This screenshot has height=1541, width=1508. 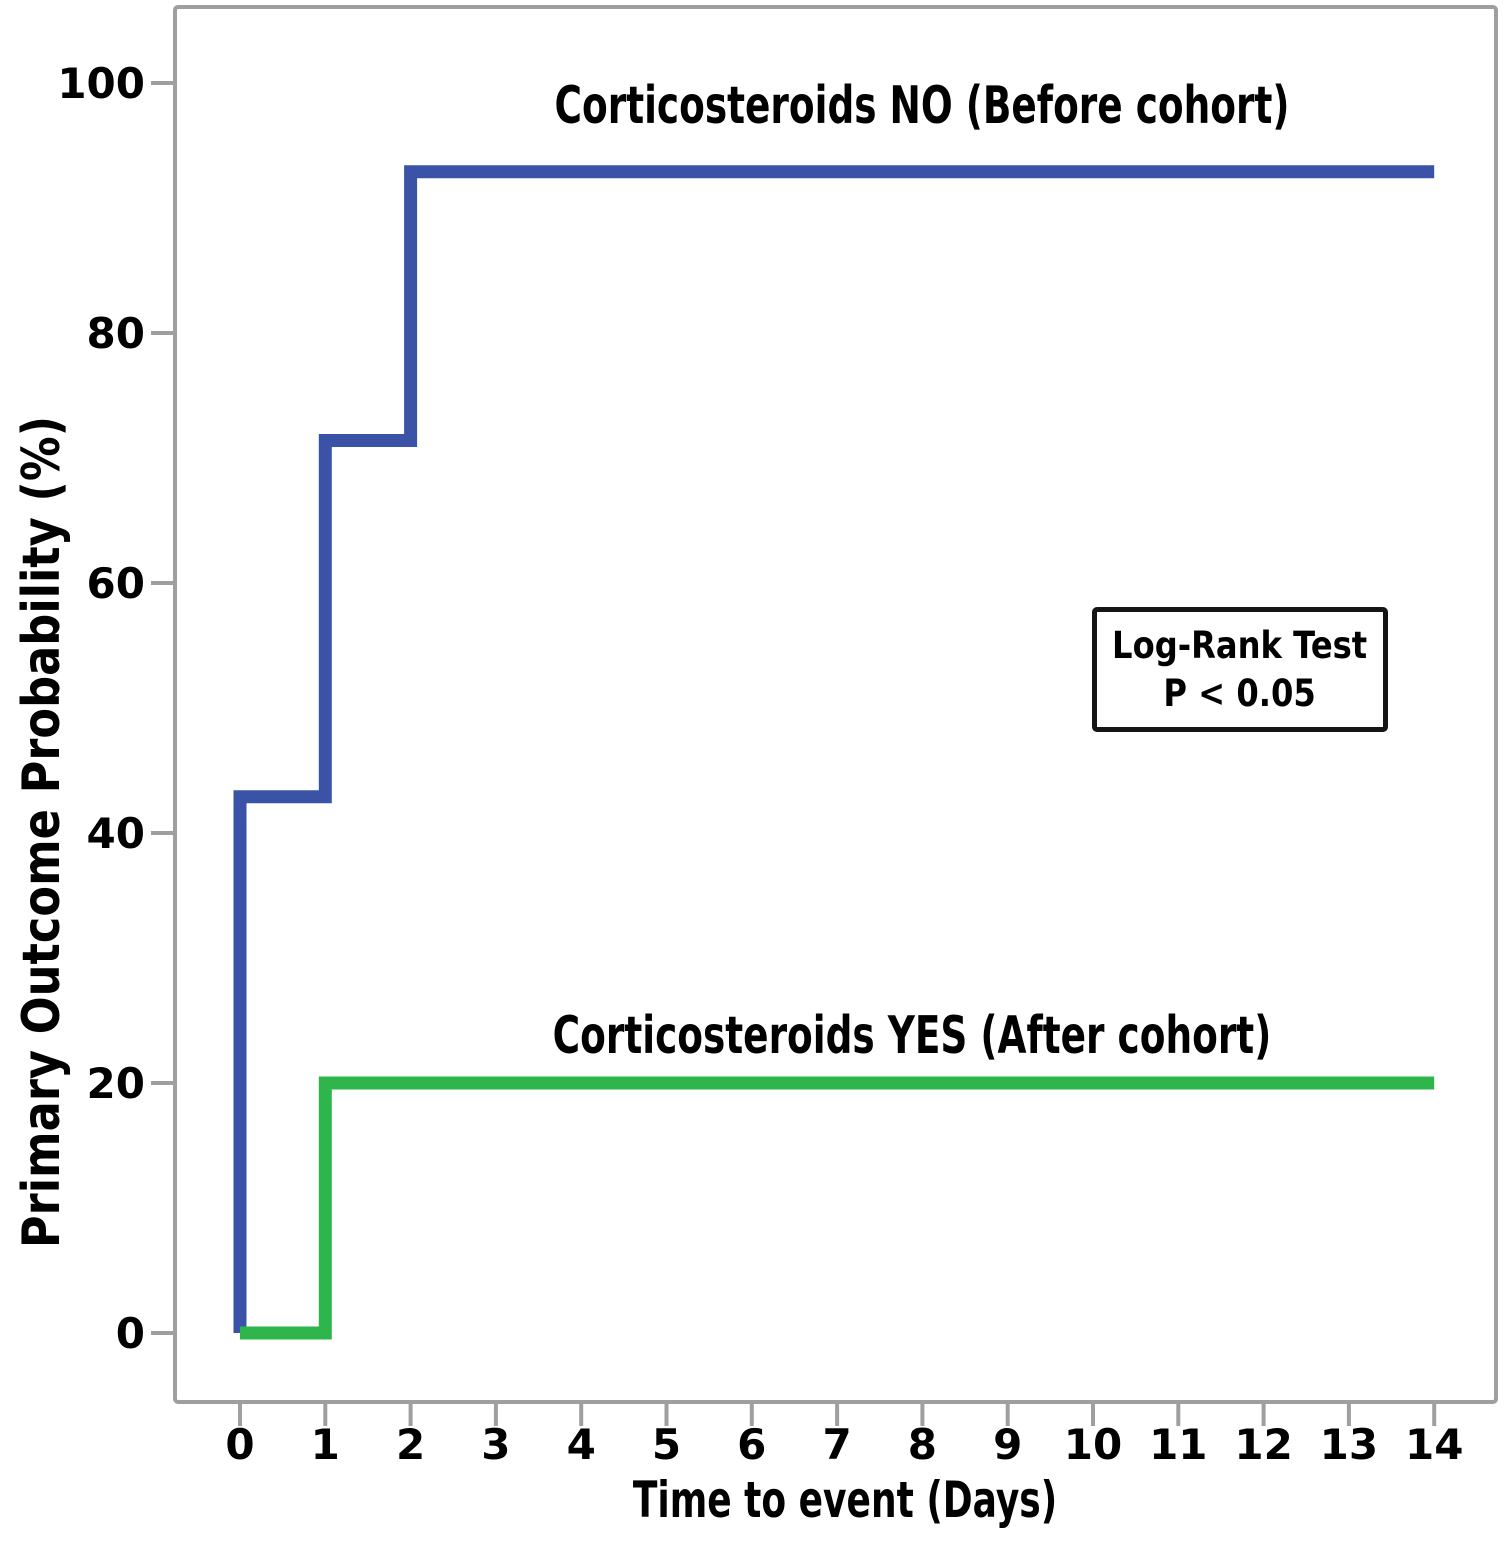 What do you see at coordinates (101, 83) in the screenshot?
I see `y-tick-label: 100` at bounding box center [101, 83].